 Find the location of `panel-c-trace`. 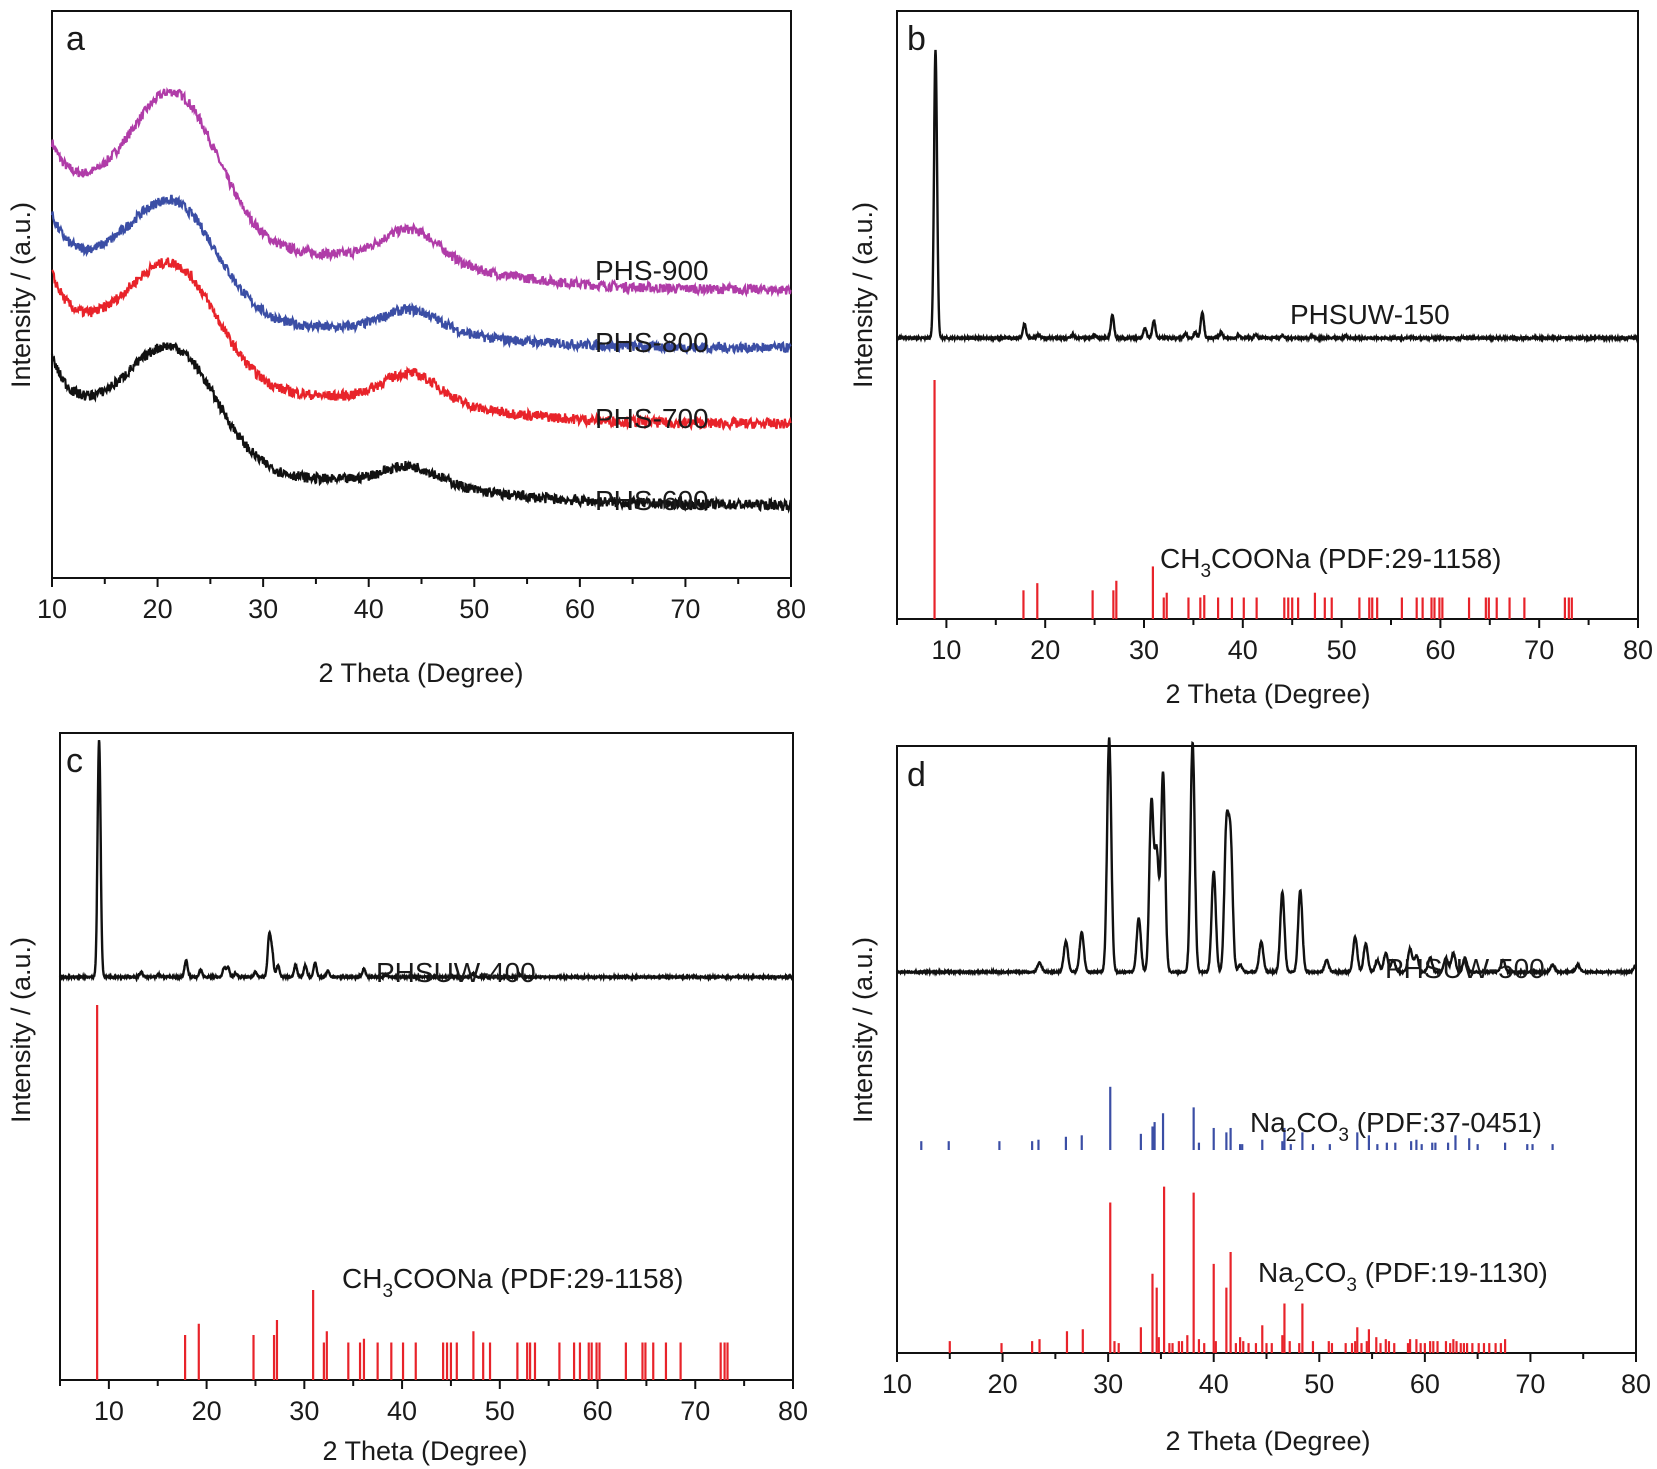

panel-c-trace is located at coordinates (426, 861).